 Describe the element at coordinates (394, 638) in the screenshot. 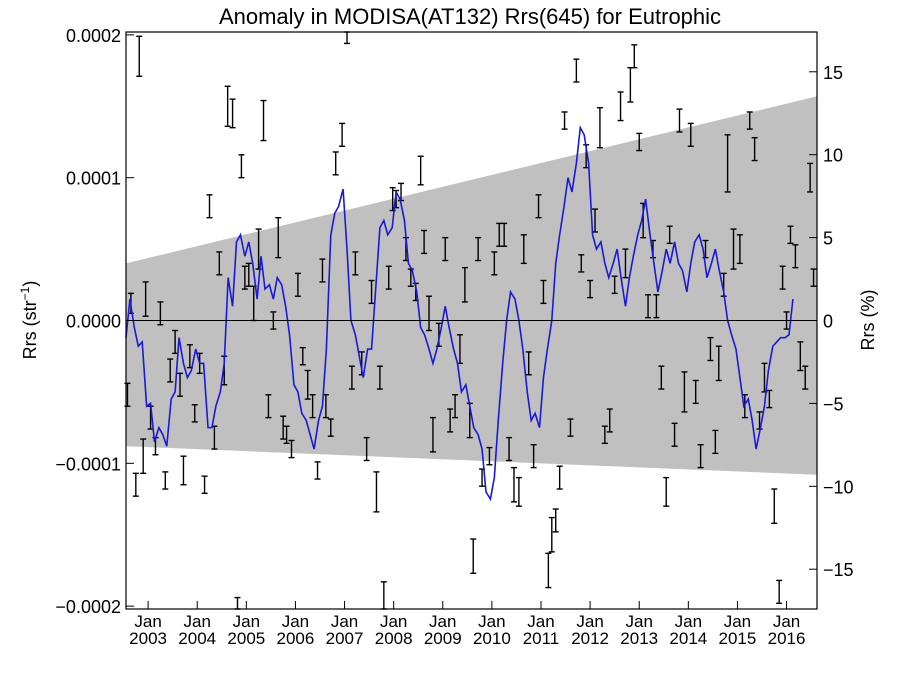

I see `x-tick-year: 2008` at that location.